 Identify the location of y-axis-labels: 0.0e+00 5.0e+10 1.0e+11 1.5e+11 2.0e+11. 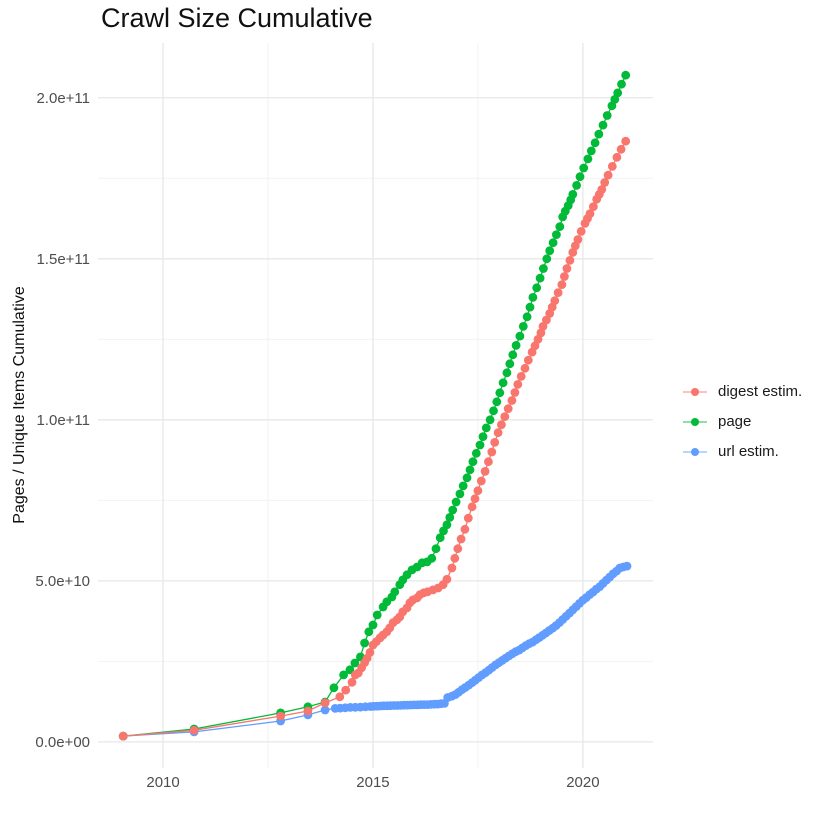
(62, 420).